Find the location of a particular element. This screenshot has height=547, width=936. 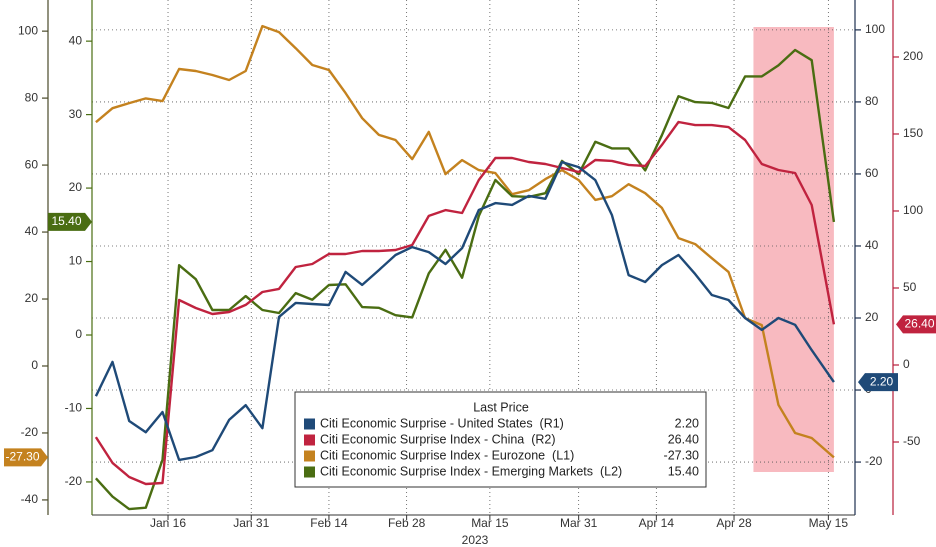

y-tick-label: 150 is located at coordinates (913, 133).